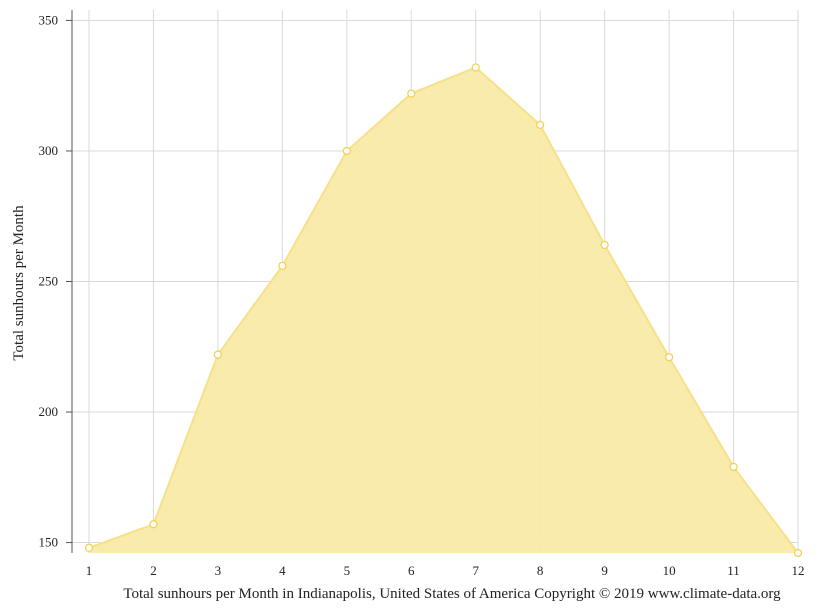 The width and height of the screenshot is (815, 616). What do you see at coordinates (153, 570) in the screenshot?
I see `x-tick-label: 2` at bounding box center [153, 570].